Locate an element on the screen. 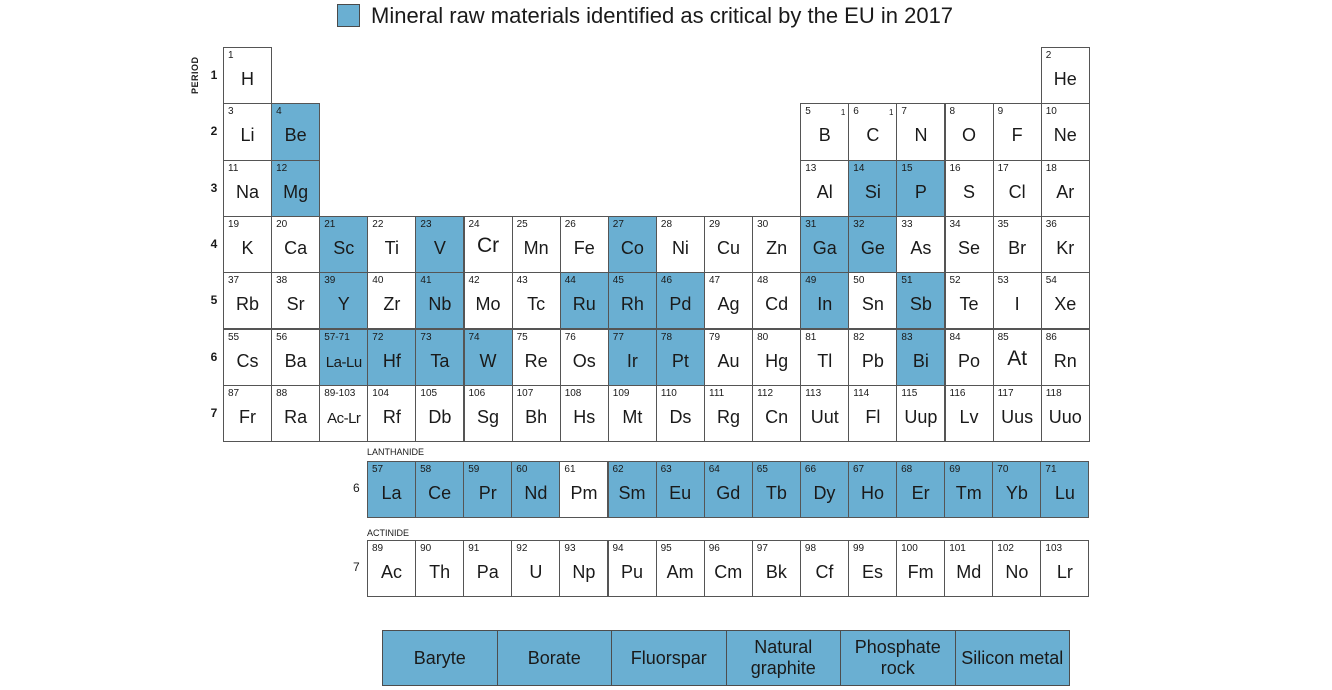 The width and height of the screenshot is (1332, 690). atomic-number: 86 is located at coordinates (1051, 337).